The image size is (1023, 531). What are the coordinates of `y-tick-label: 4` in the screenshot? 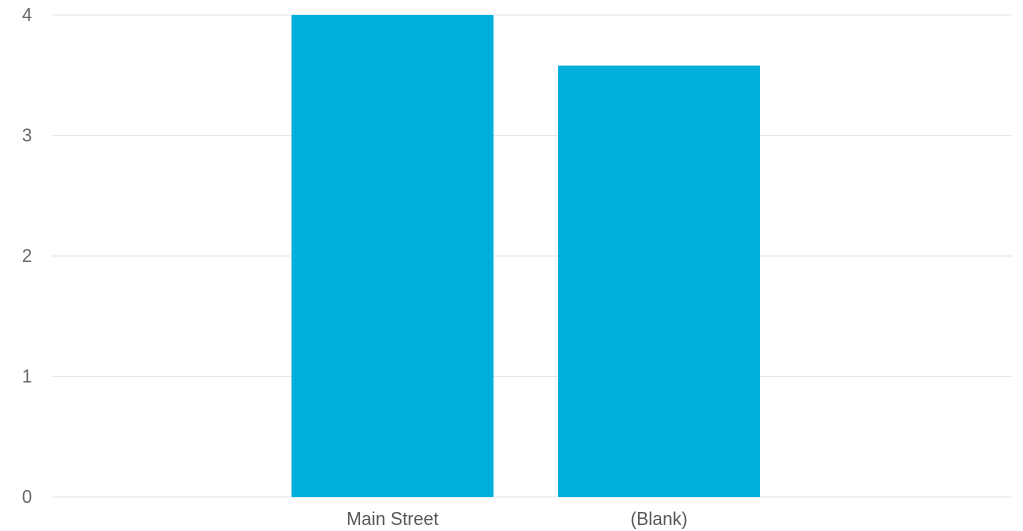 It's located at (27, 15).